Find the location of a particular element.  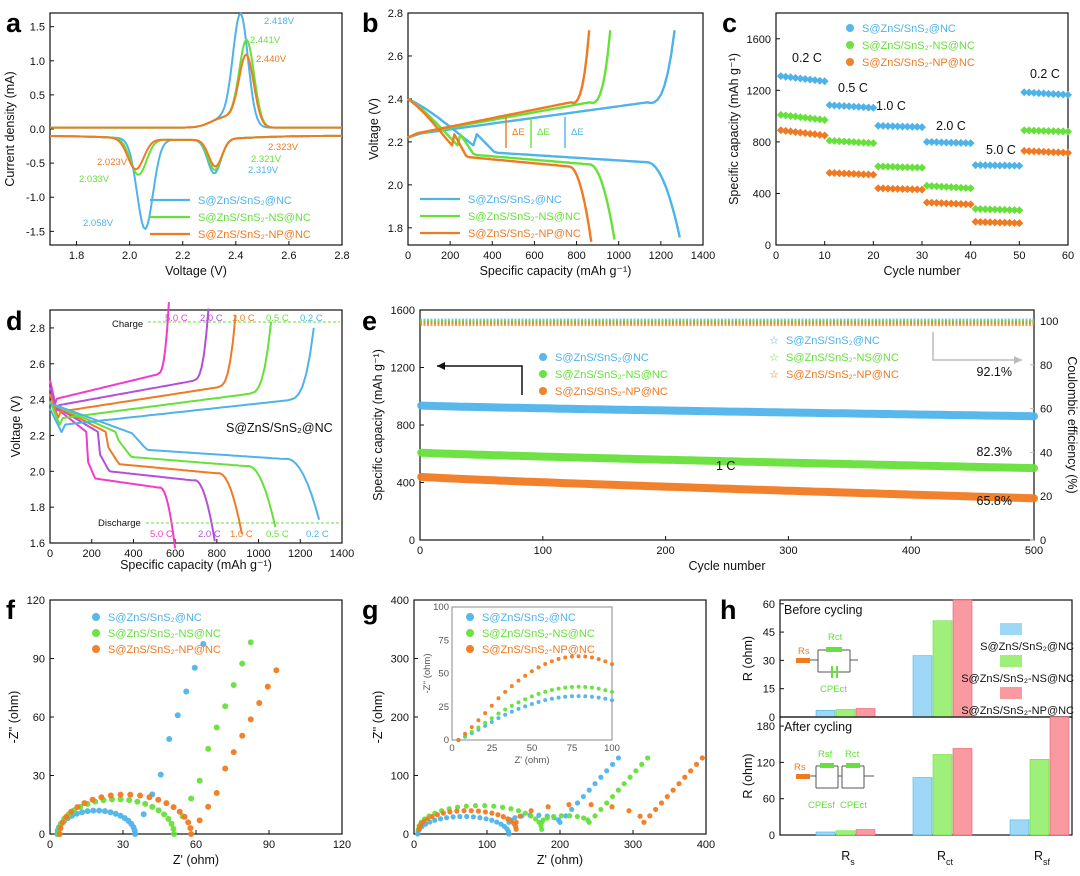

panel-a-peak-label: 2.441V is located at coordinates (265, 40).